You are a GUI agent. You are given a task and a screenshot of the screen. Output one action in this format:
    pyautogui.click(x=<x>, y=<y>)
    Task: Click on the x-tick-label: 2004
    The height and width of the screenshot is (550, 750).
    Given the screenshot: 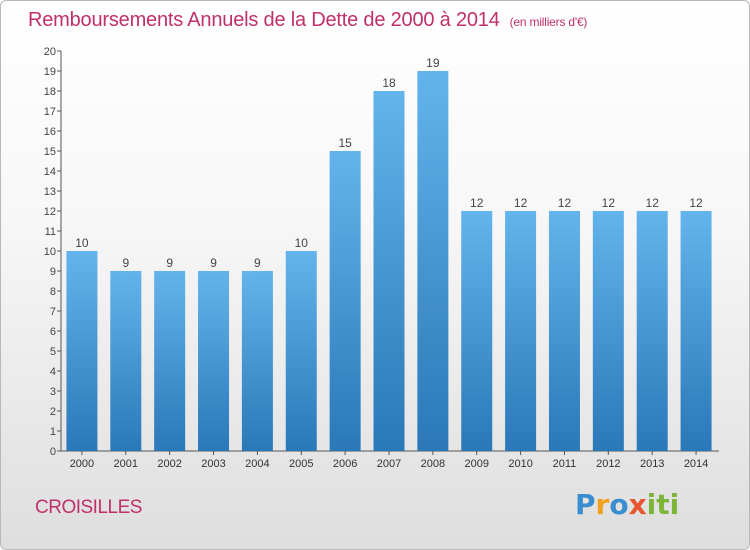 What is the action you would take?
    pyautogui.click(x=257, y=464)
    